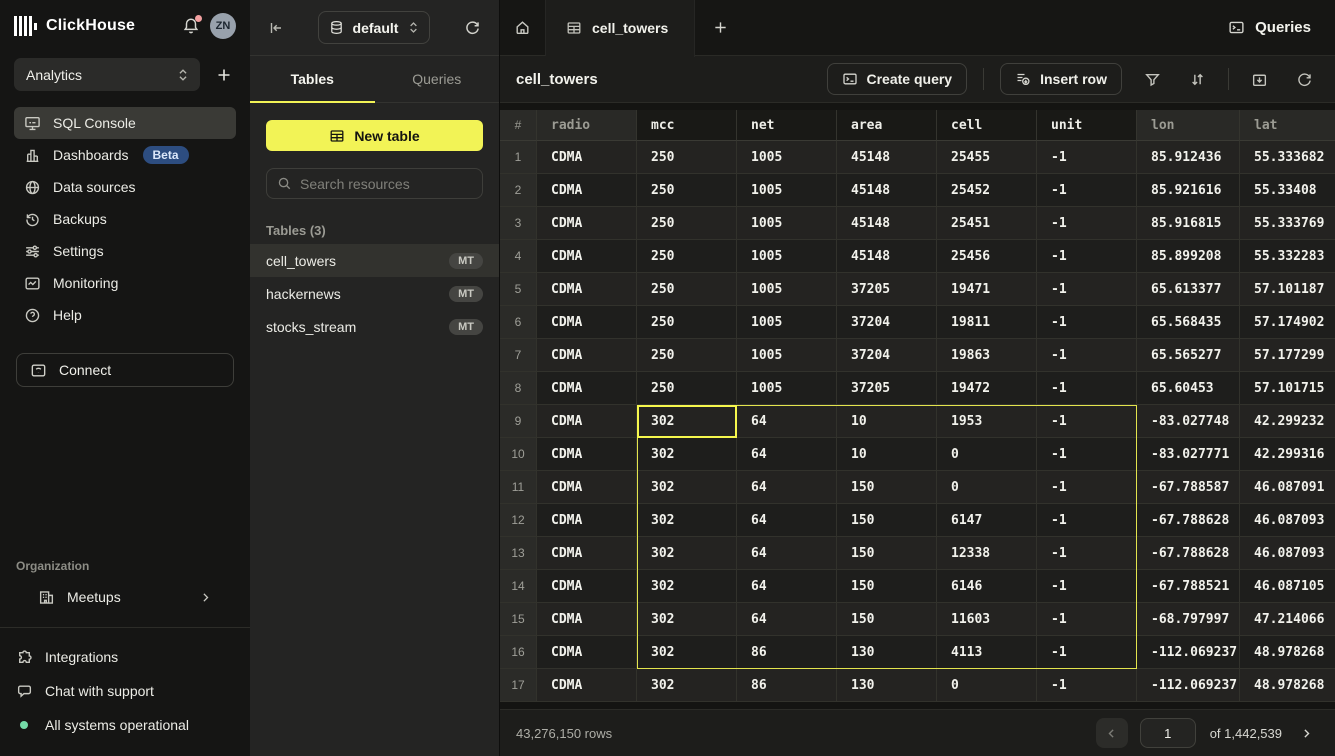 Image resolution: width=1335 pixels, height=756 pixels. Describe the element at coordinates (374, 135) in the screenshot. I see `new-table-button: New table` at that location.